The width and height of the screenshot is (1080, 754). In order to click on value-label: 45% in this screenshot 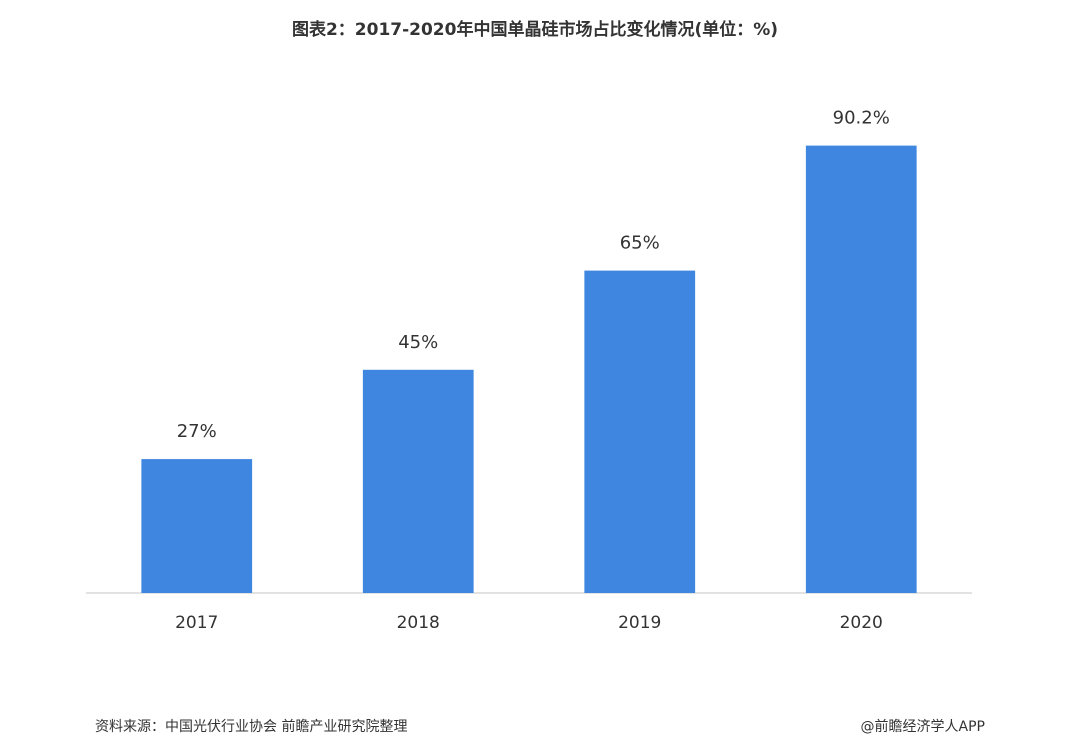, I will do `click(418, 342)`.